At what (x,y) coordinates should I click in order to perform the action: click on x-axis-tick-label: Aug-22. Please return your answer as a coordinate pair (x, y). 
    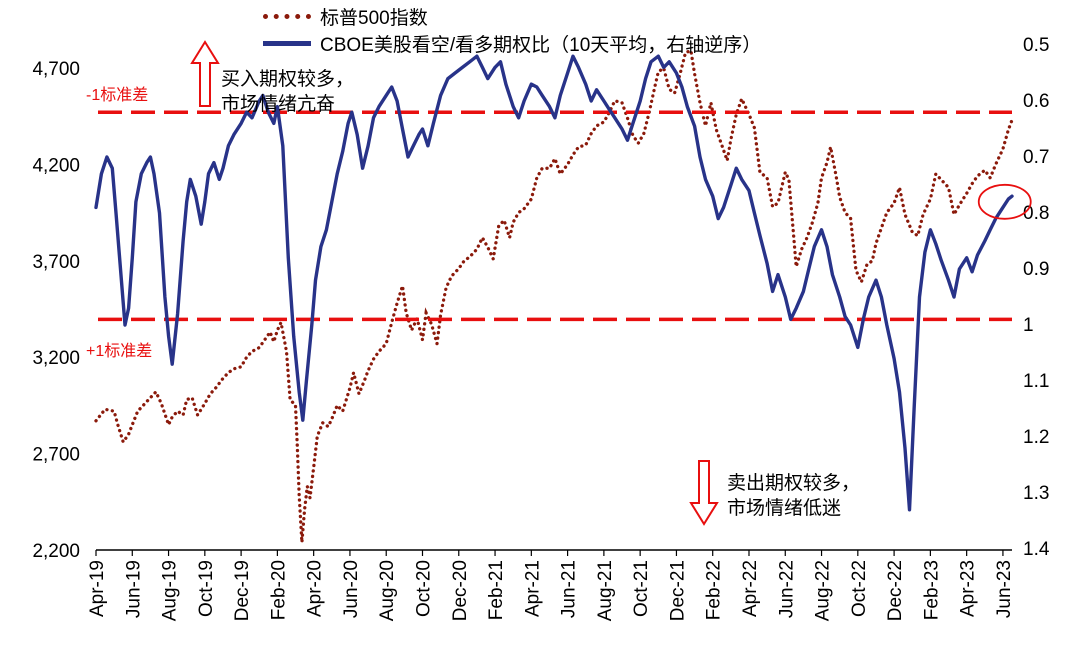
    Looking at the image, I should click on (823, 590).